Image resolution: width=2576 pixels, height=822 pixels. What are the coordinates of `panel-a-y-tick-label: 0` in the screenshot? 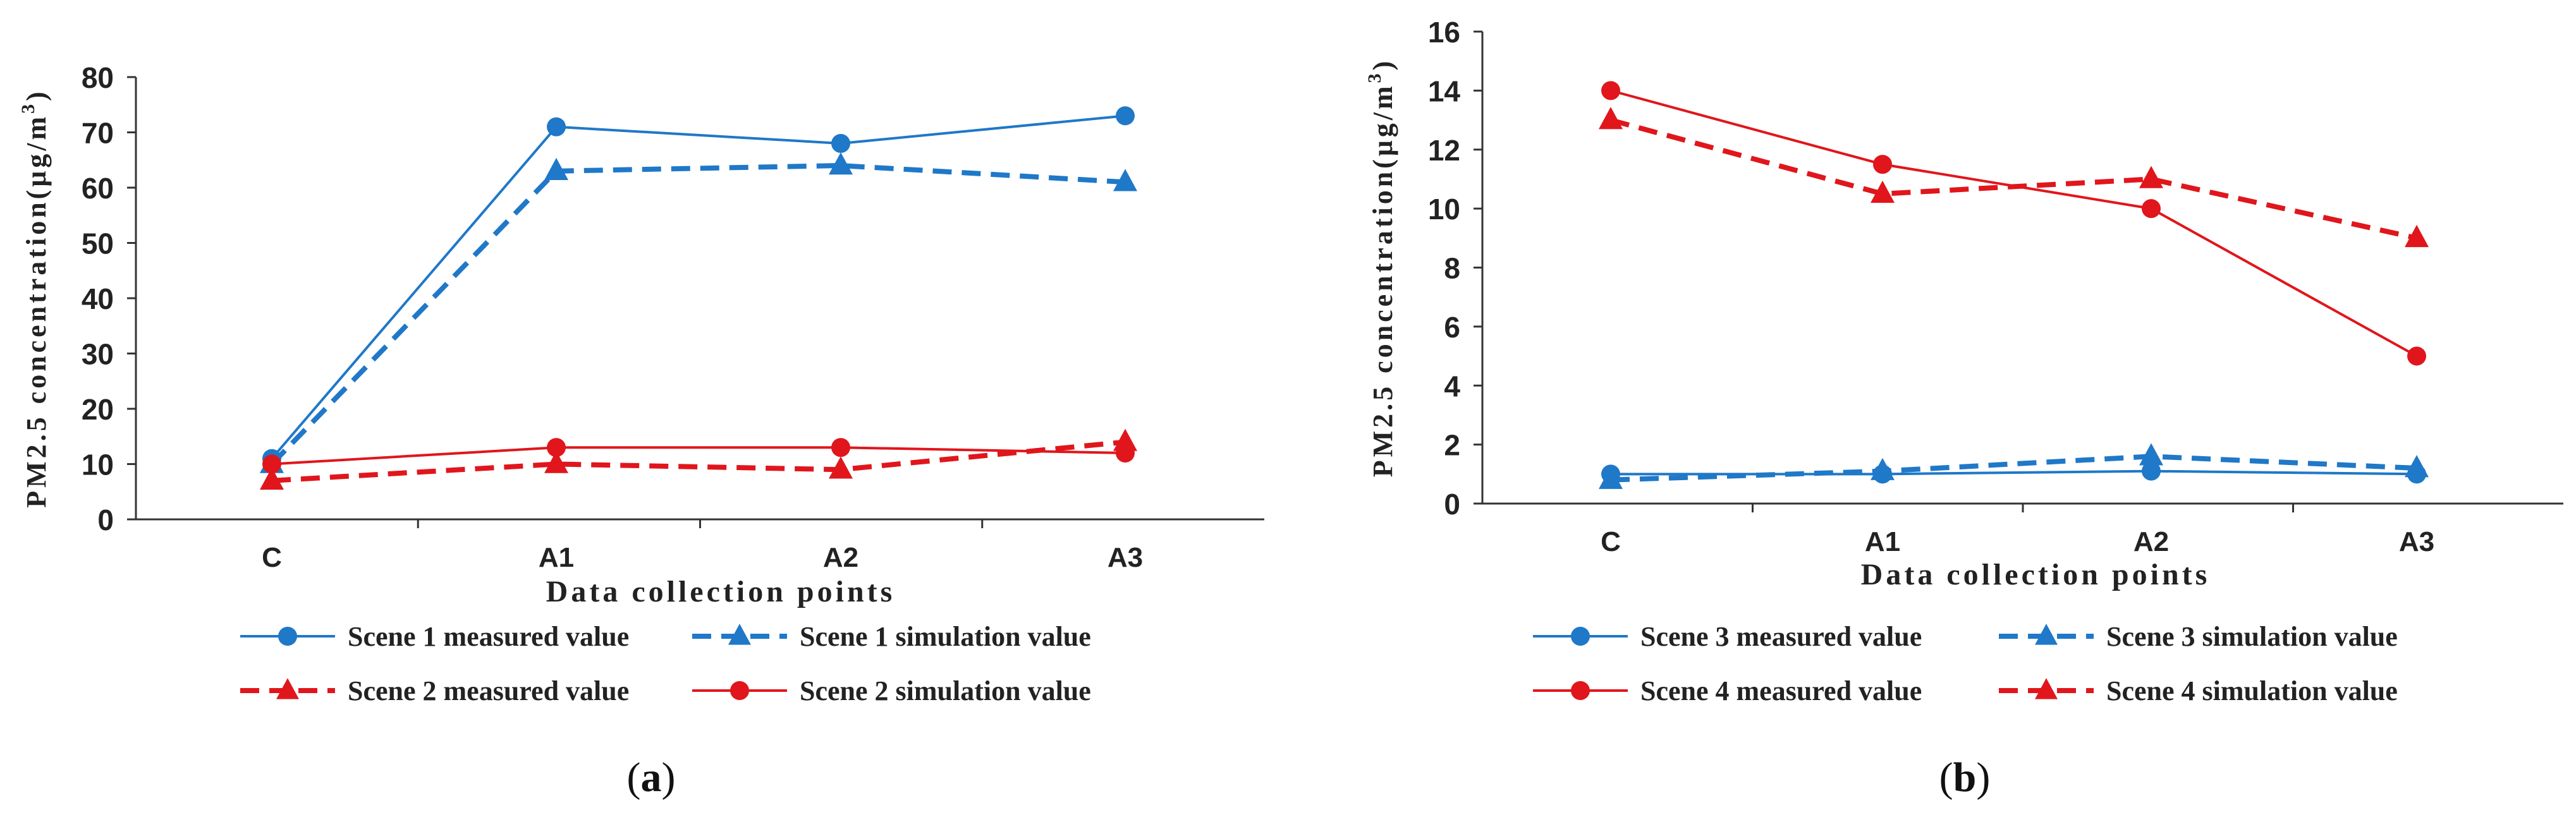 It's located at (105, 520).